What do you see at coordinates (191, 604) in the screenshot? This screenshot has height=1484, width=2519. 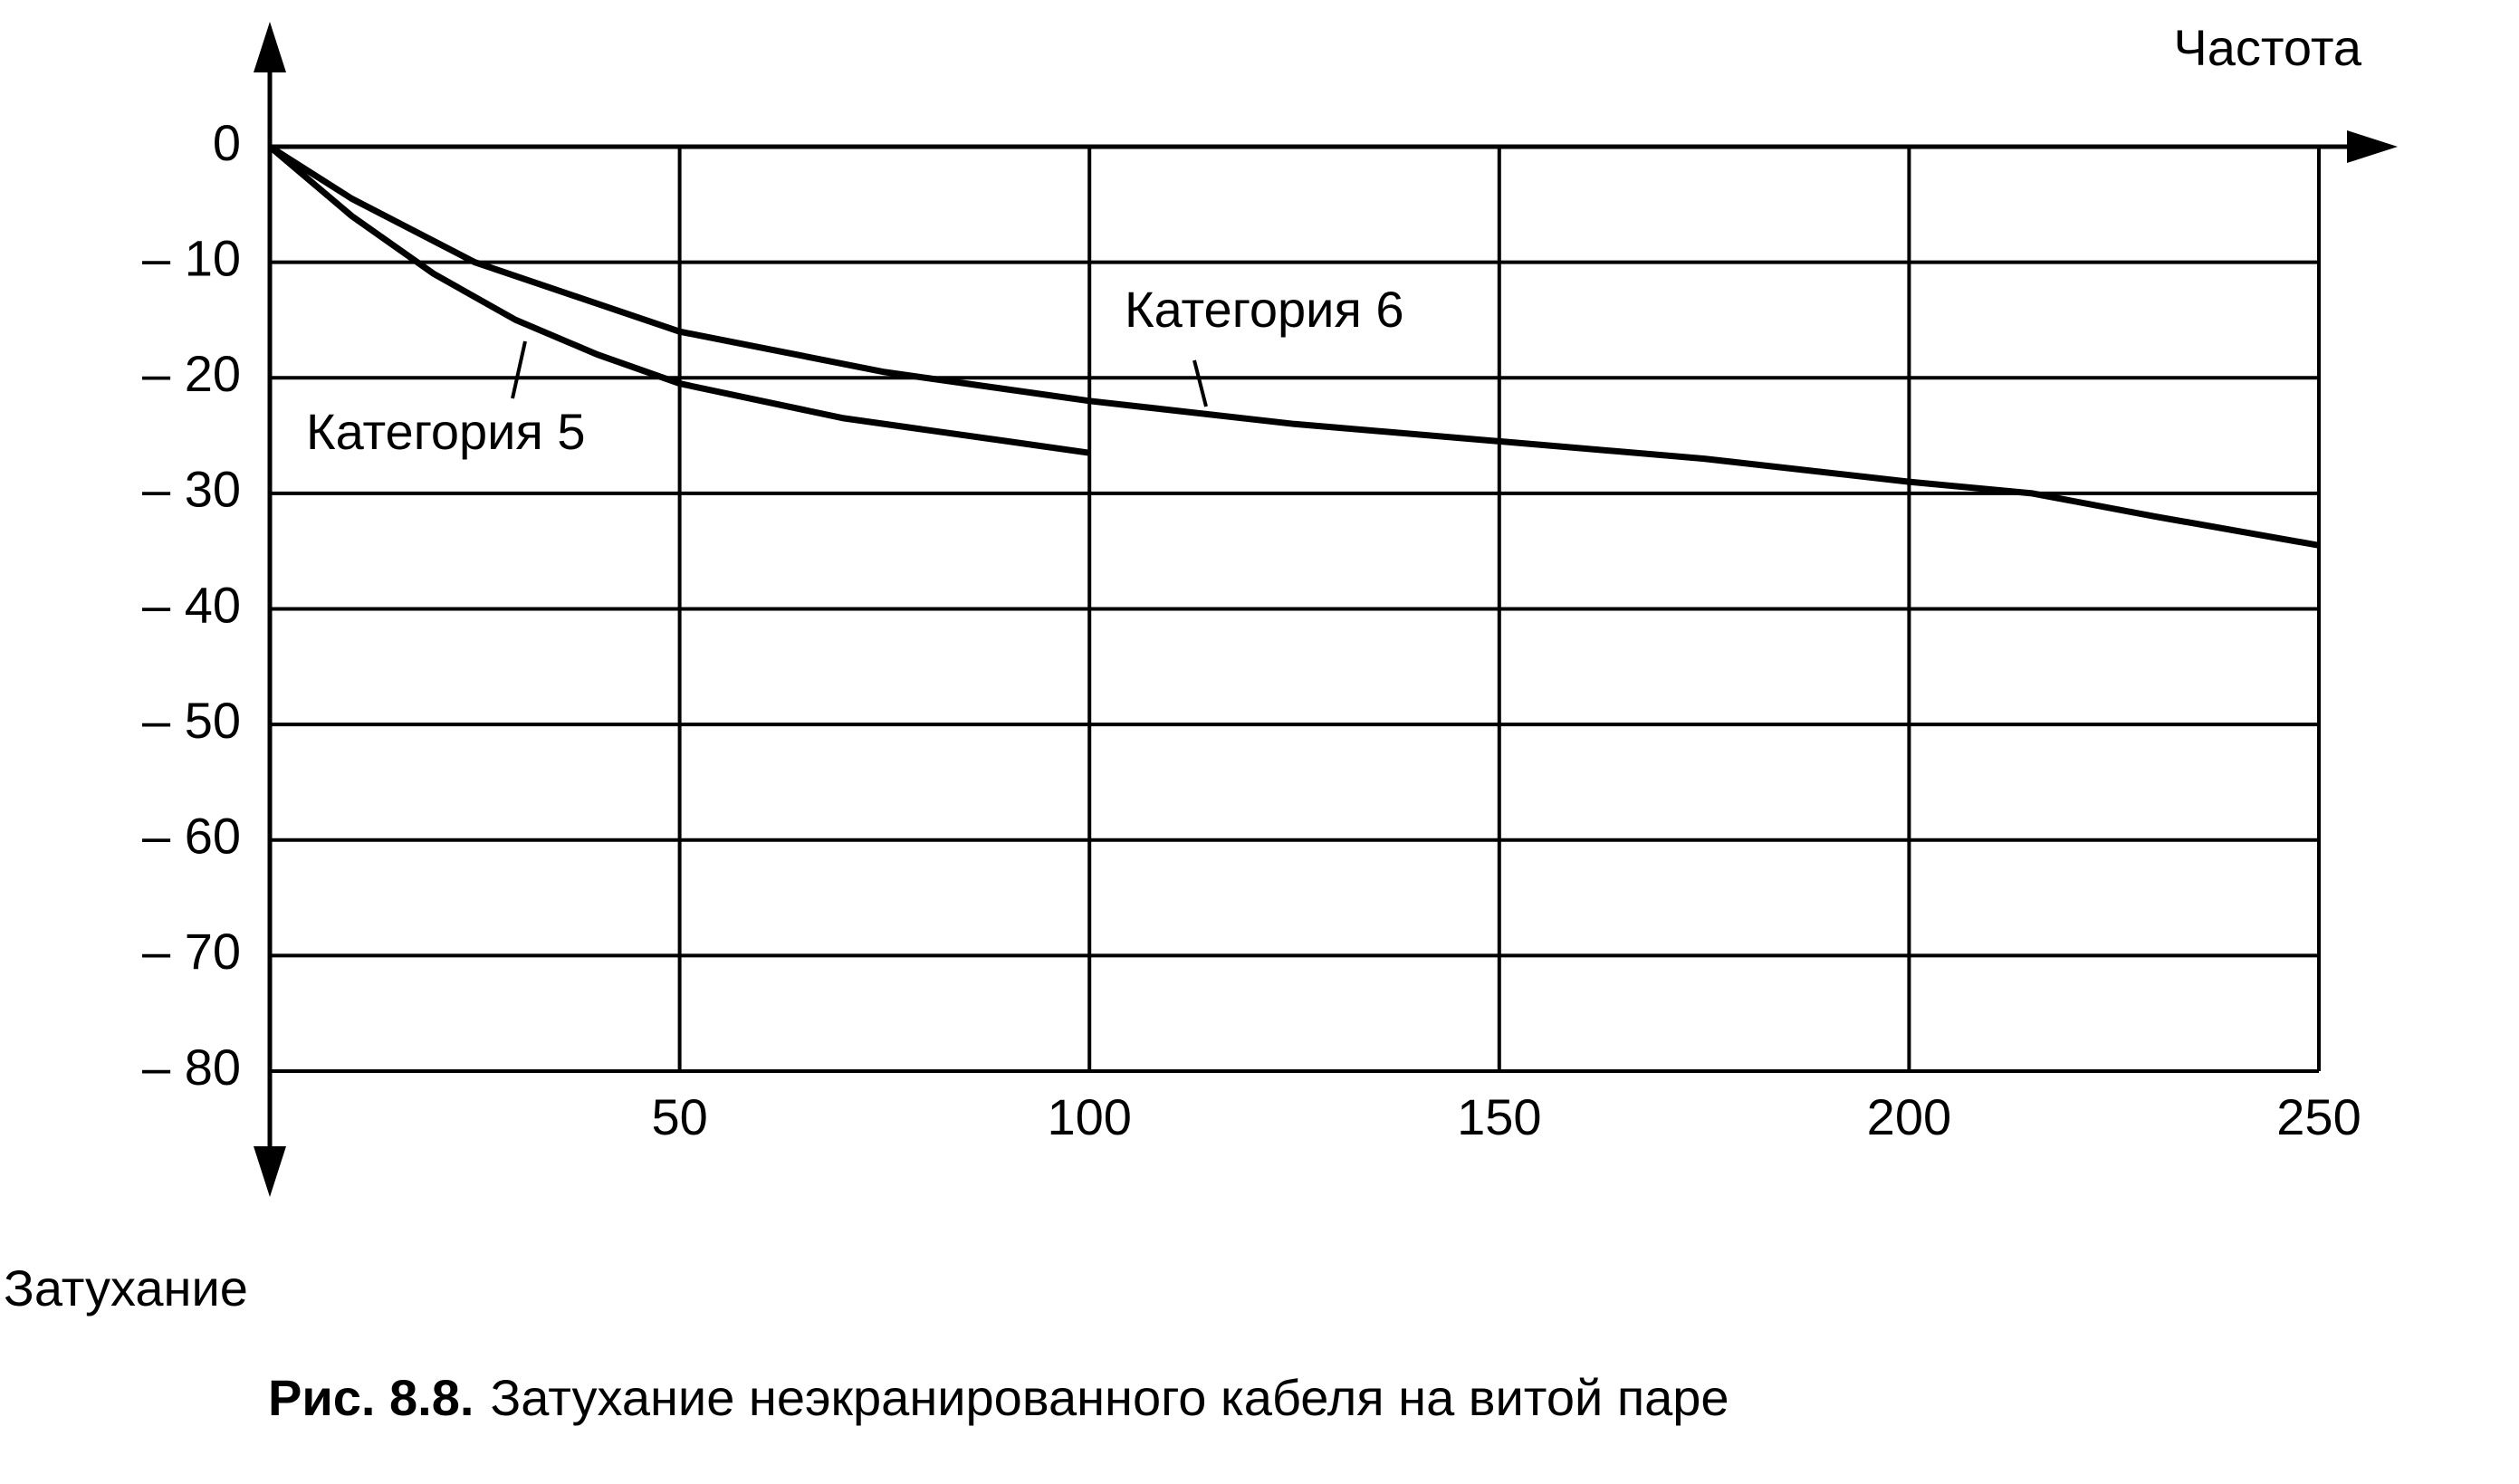 I see `y-tick-label: – 40` at bounding box center [191, 604].